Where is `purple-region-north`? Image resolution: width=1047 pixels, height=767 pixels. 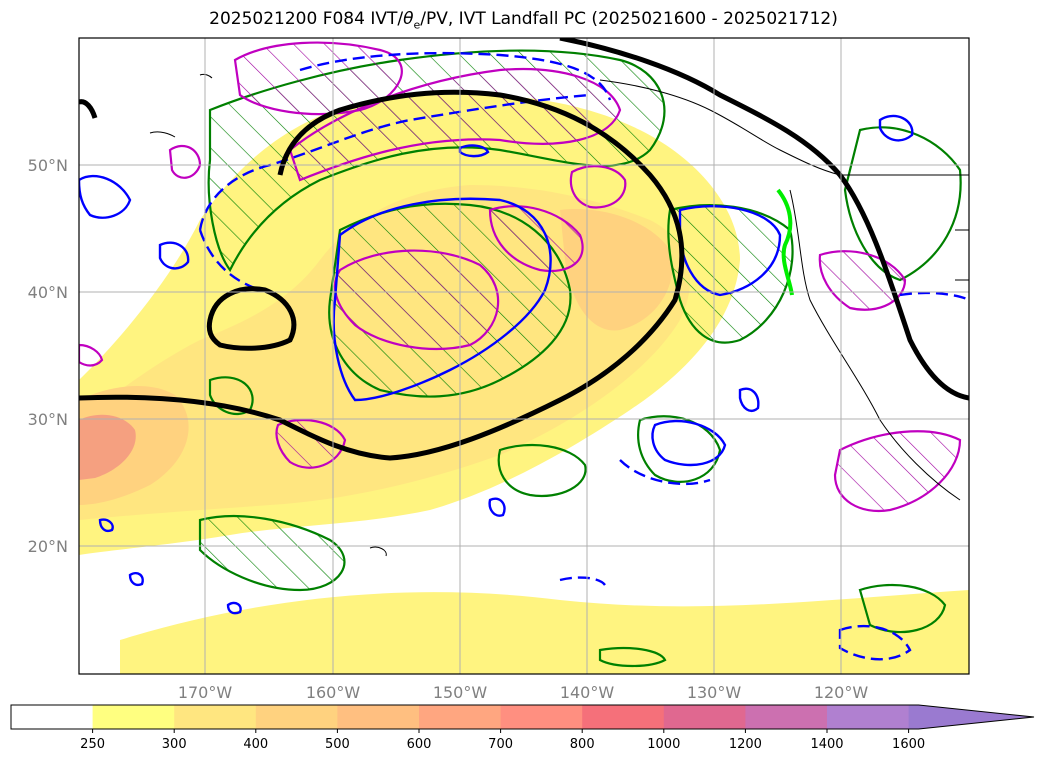 purple-region-north is located at coordinates (318, 78).